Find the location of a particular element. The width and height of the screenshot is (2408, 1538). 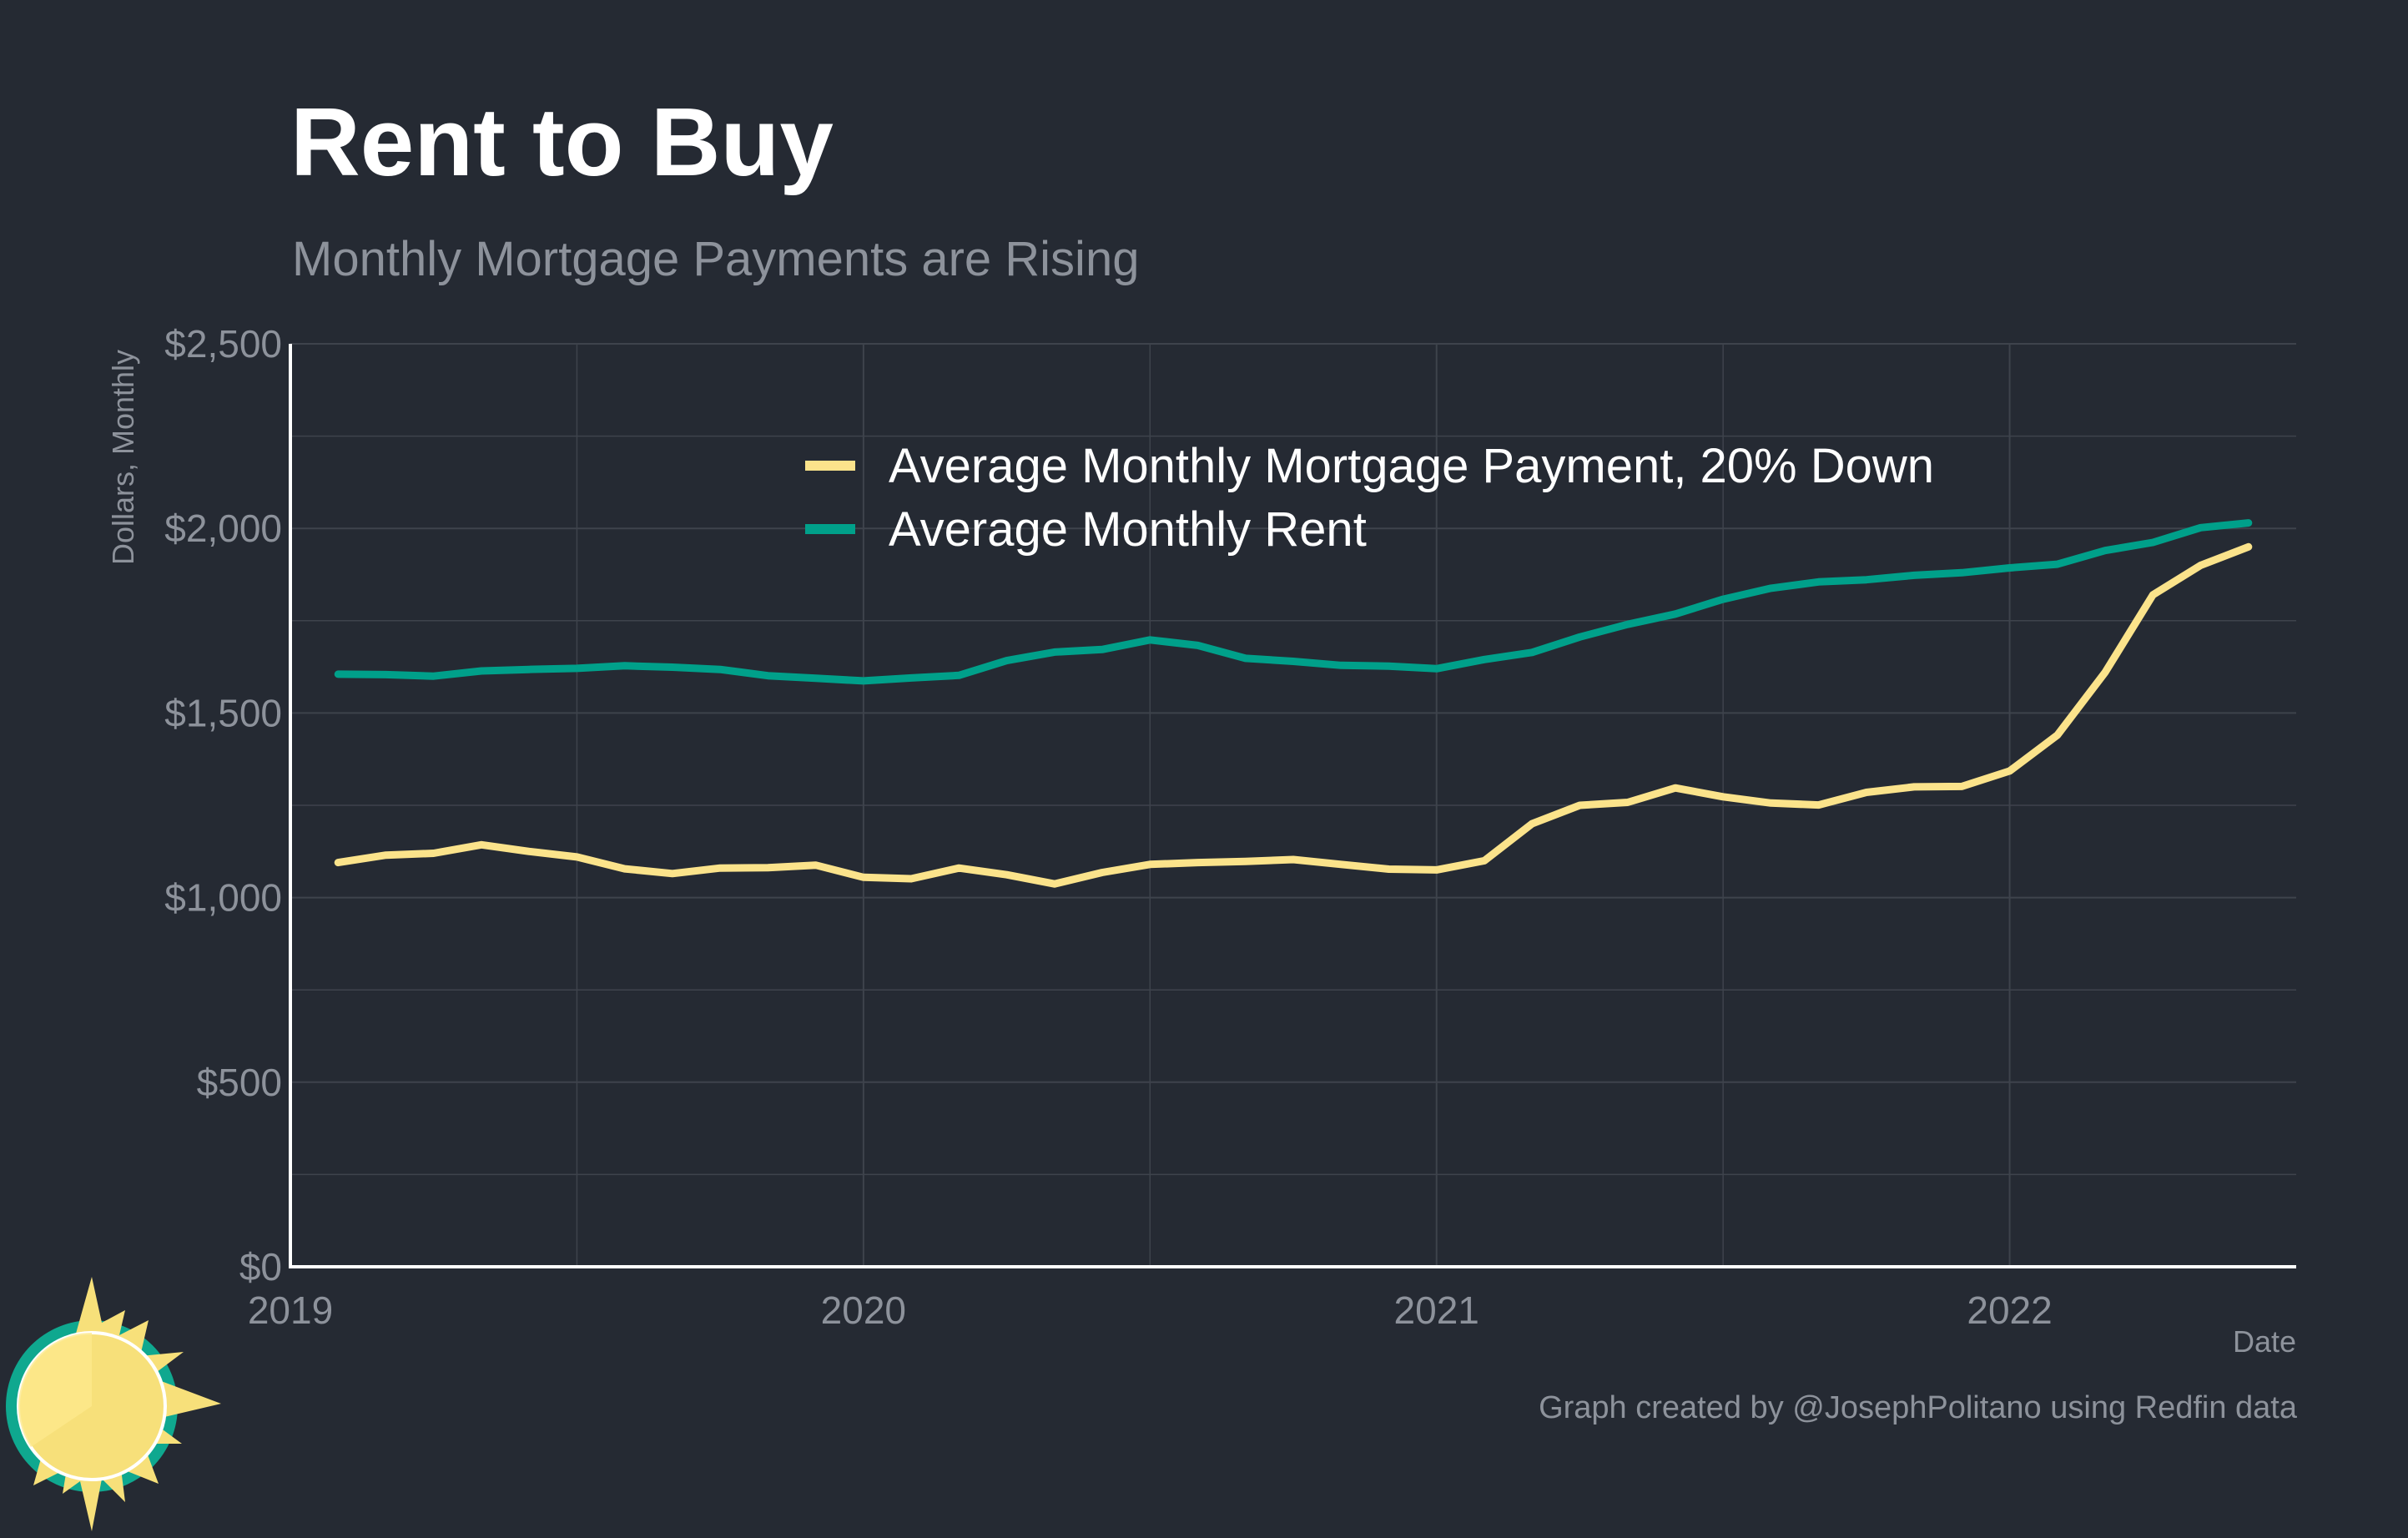

x-tick-label: 2019 is located at coordinates (290, 1310).